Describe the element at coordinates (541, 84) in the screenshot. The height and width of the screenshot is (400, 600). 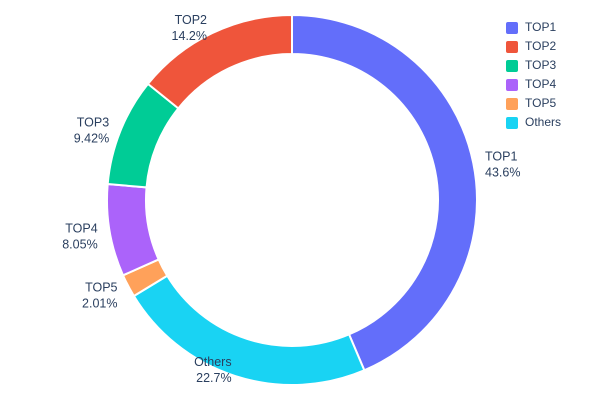
I see `legend-label: TOP4` at that location.